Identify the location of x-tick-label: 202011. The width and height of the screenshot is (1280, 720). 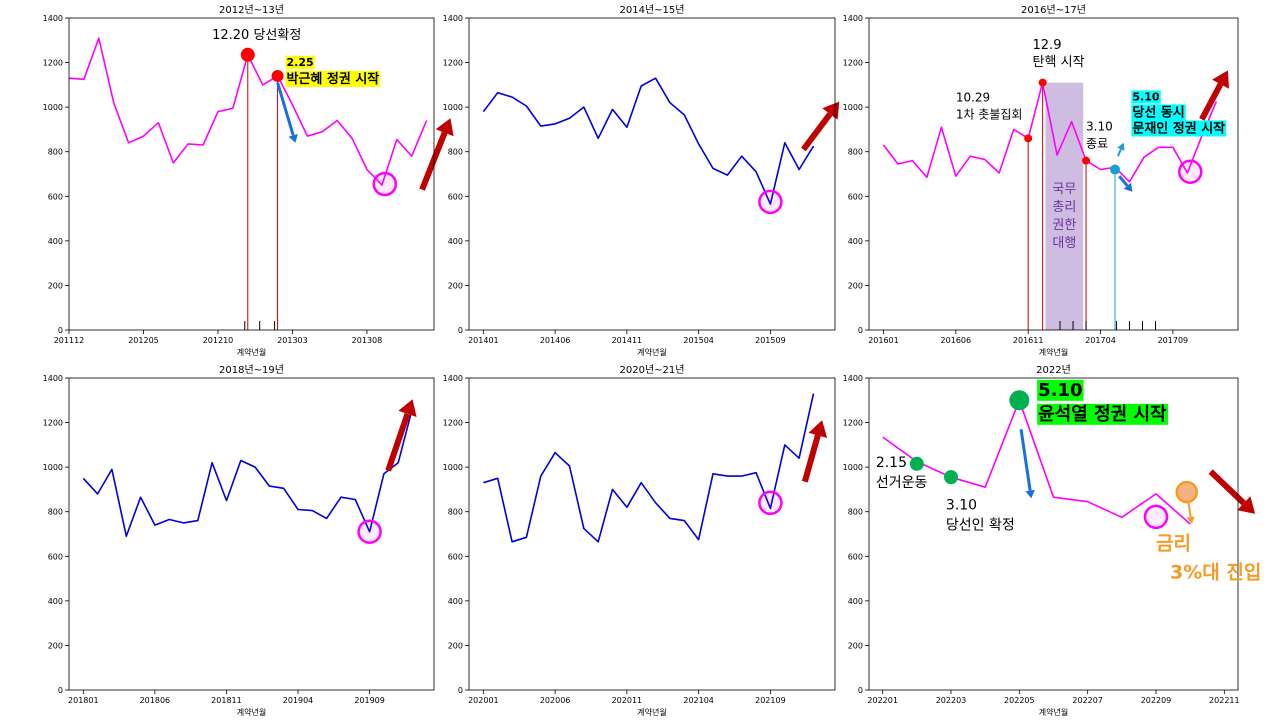
(627, 700).